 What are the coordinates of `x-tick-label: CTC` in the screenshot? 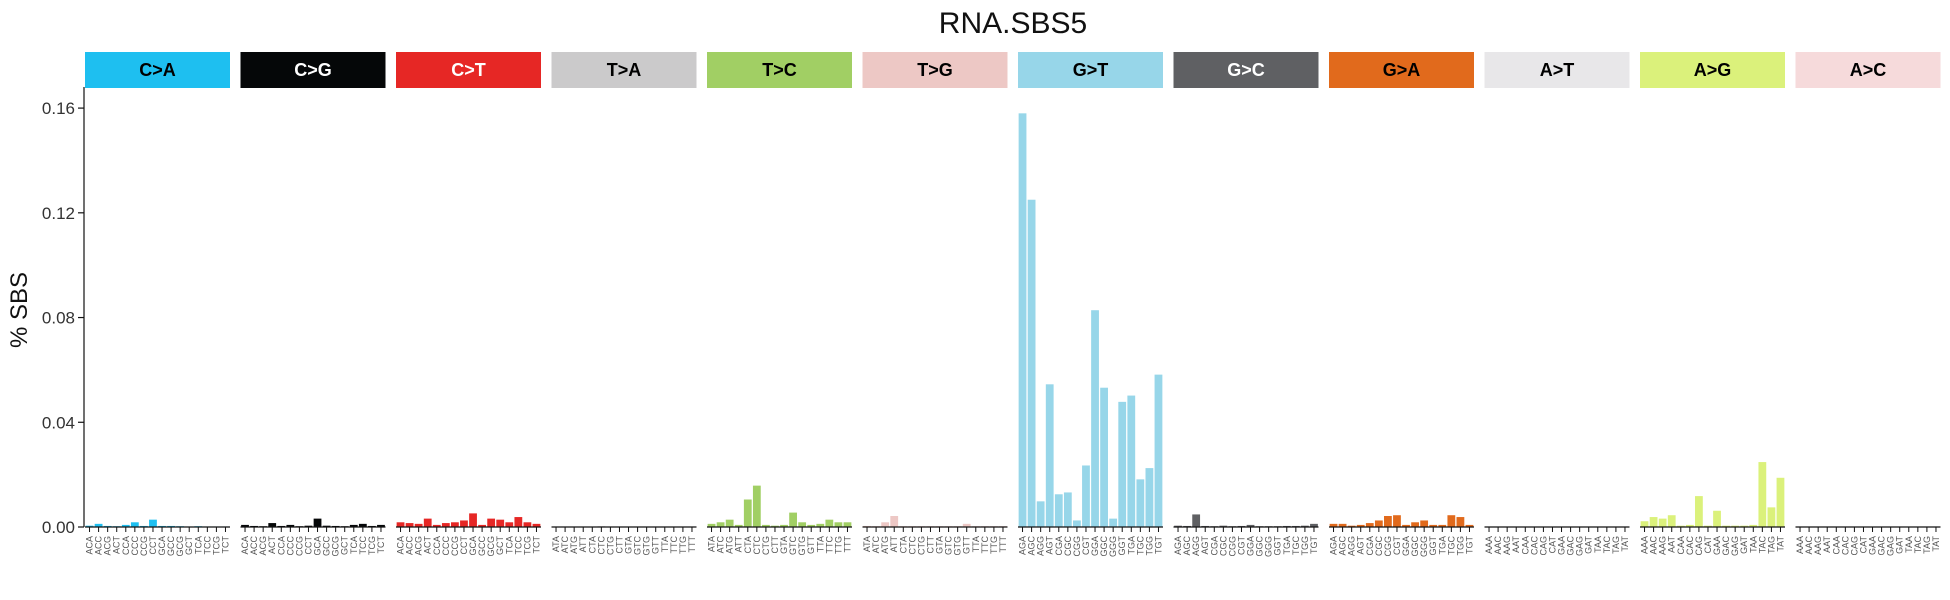 It's located at (757, 545).